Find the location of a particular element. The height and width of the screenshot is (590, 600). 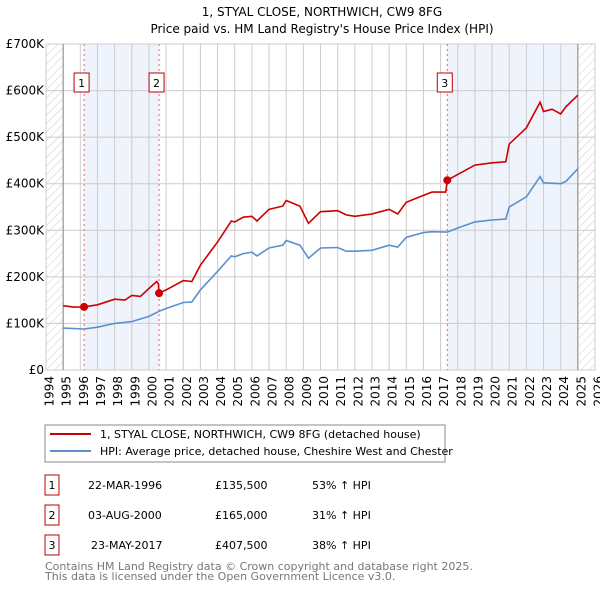

x-tick-label: 2007 is located at coordinates (273, 391).